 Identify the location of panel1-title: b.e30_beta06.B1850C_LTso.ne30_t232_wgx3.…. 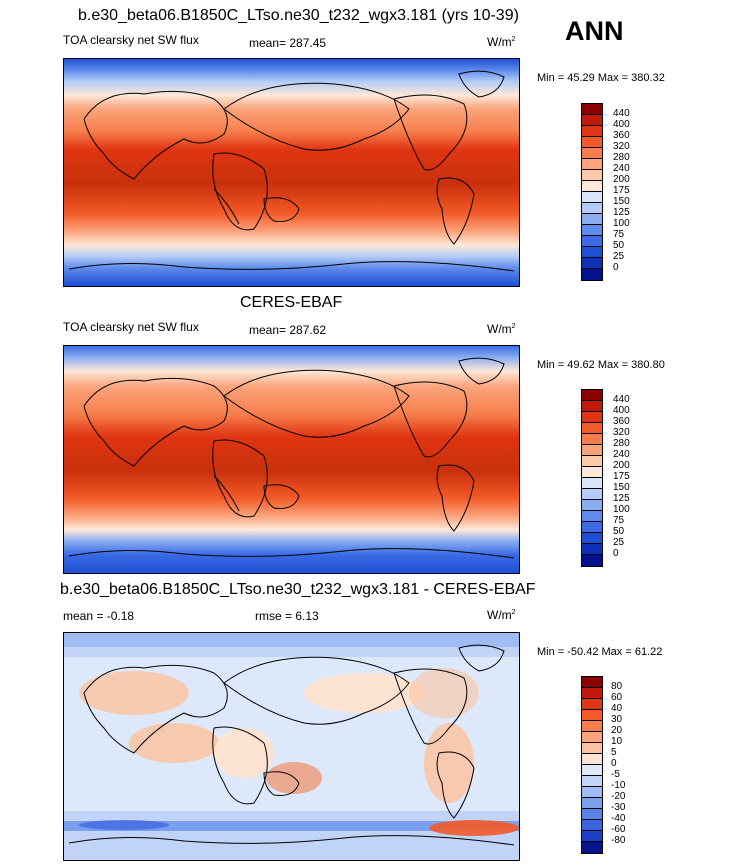
(298, 15).